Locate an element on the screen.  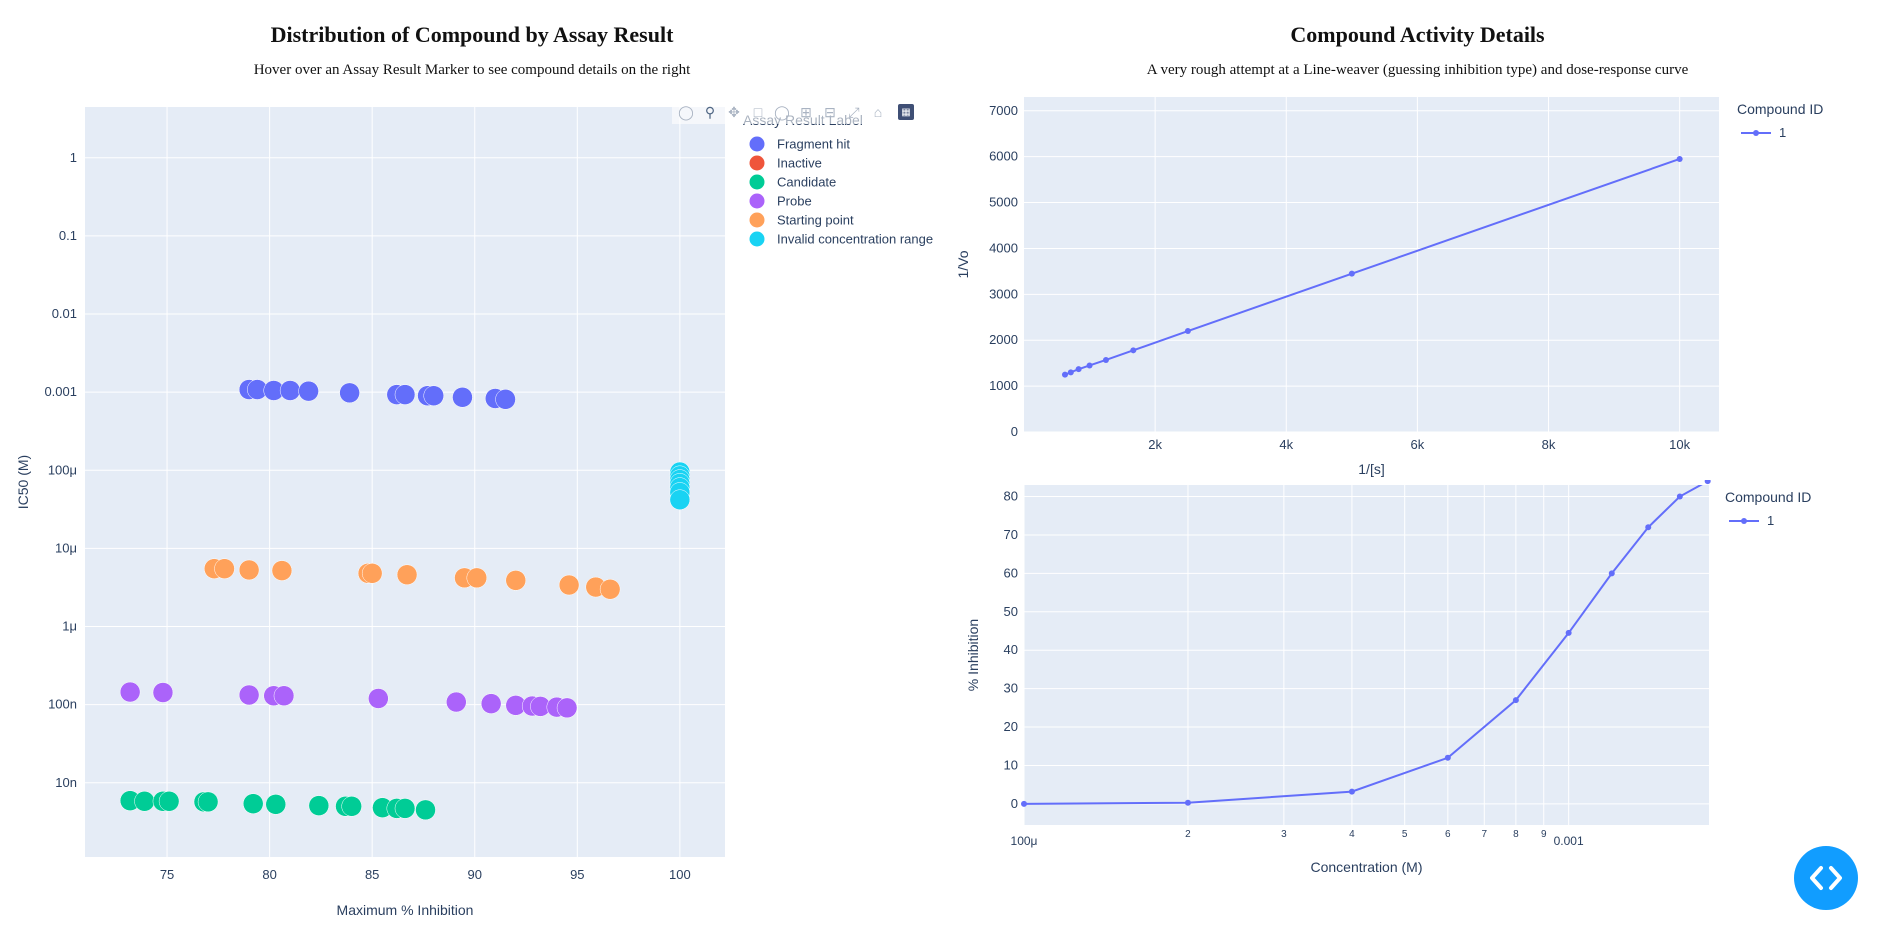
x-tick-label: 95 is located at coordinates (577, 874).